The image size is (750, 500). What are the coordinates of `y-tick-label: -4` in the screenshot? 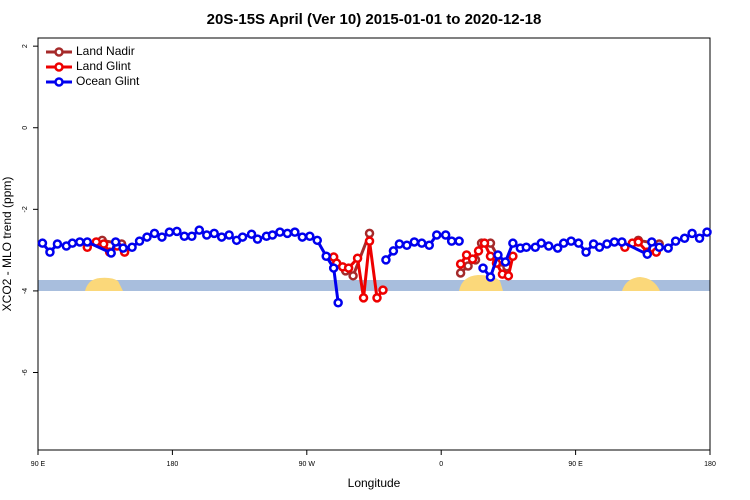 It's located at (25, 291).